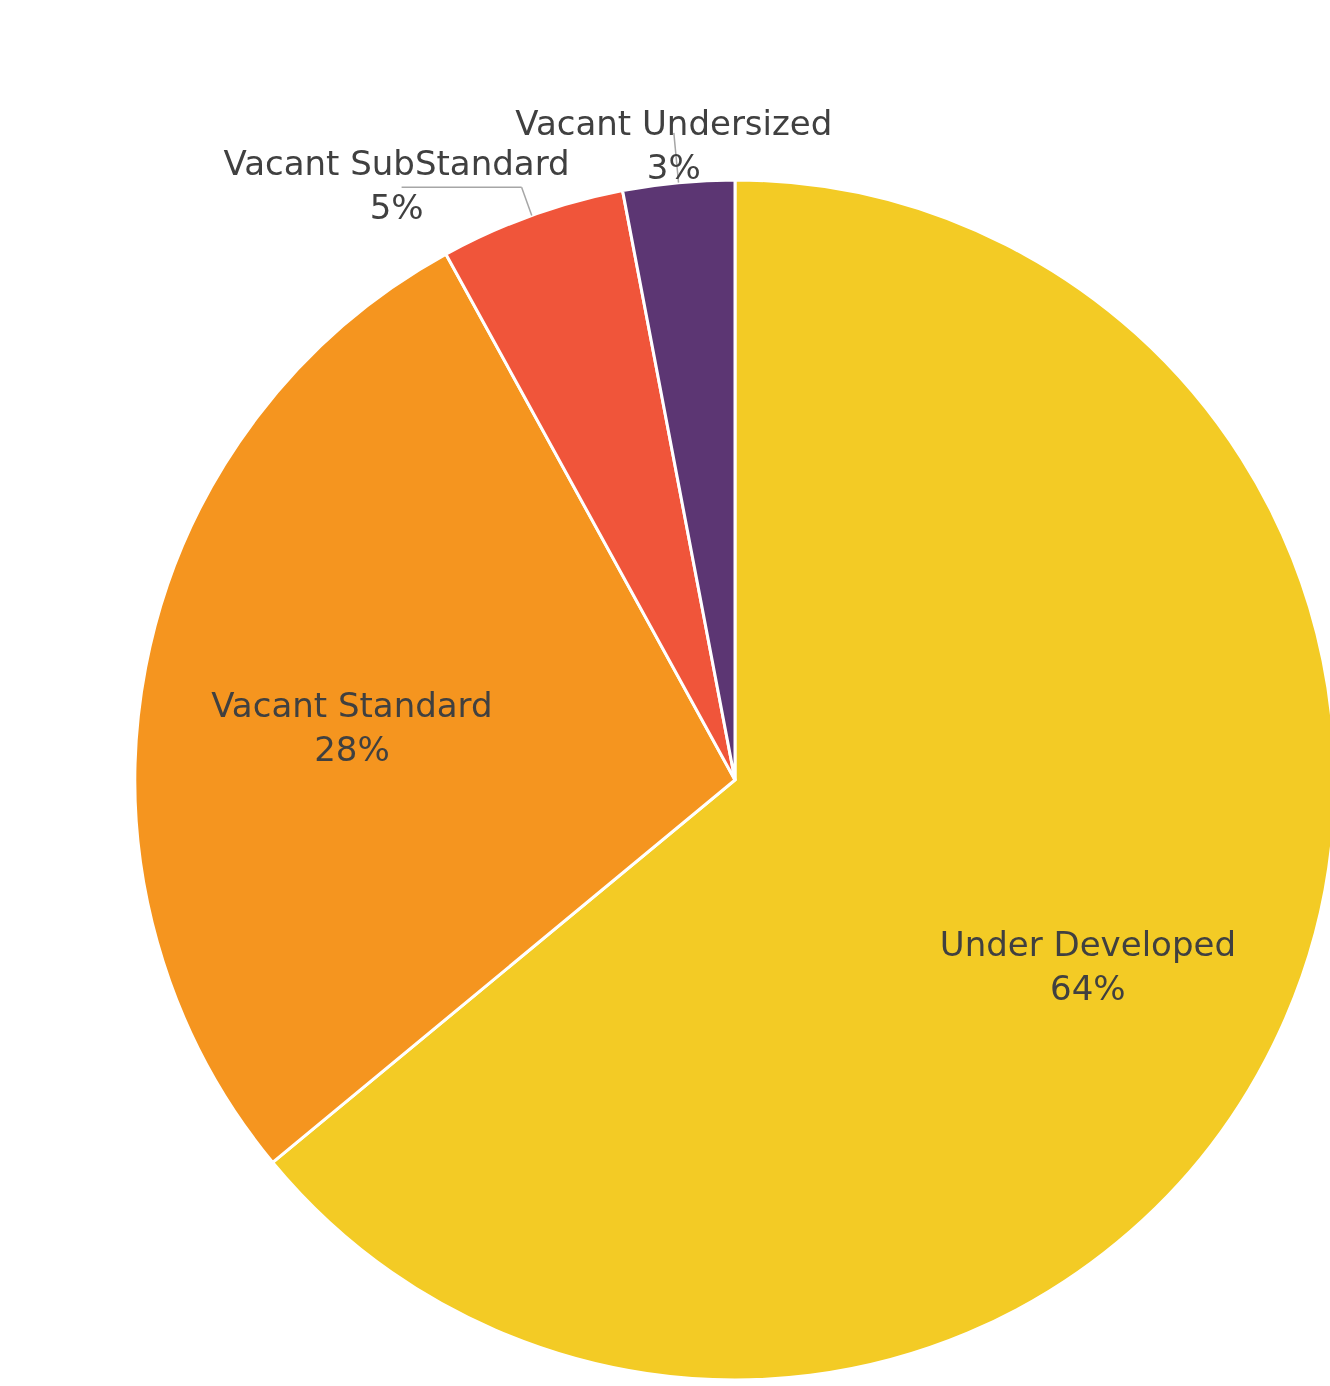 Image resolution: width=1330 pixels, height=1386 pixels. I want to click on slice-label: Vacant SubStandard, so click(396, 163).